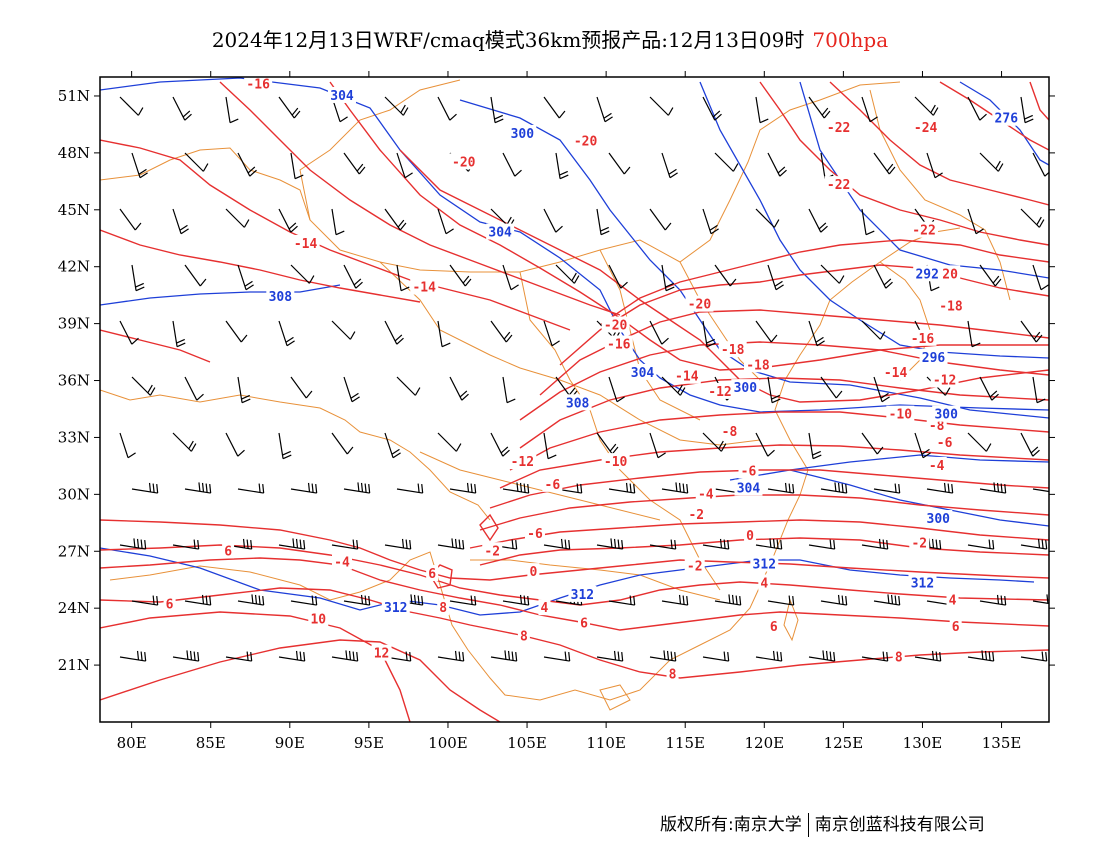  Describe the element at coordinates (850, 40) in the screenshot. I see `pressure-level: 700hpa` at that location.